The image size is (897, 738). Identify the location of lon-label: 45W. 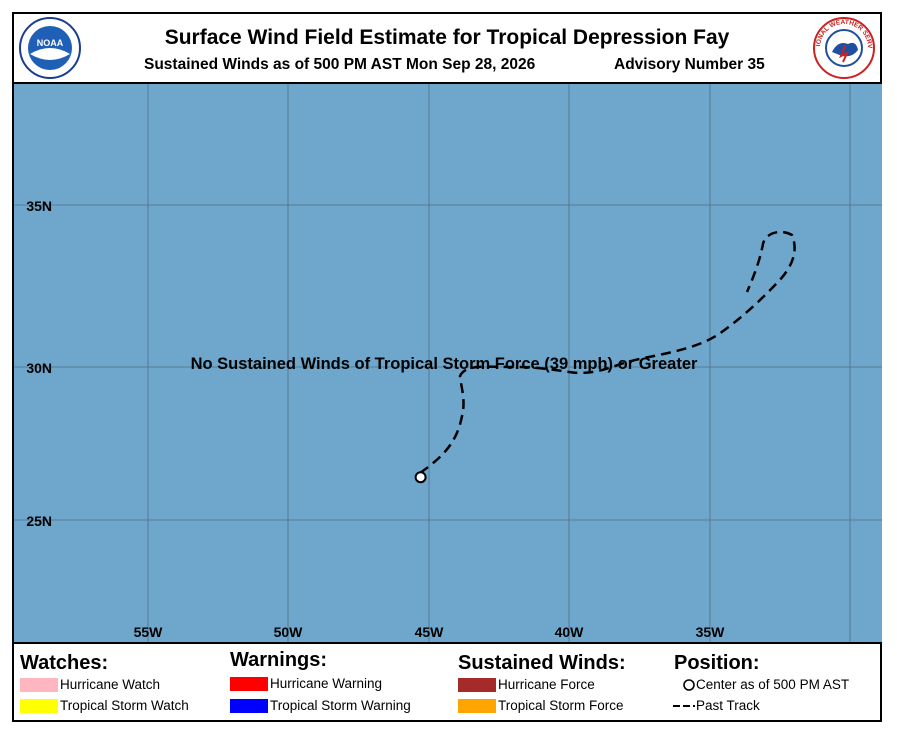
(430, 632).